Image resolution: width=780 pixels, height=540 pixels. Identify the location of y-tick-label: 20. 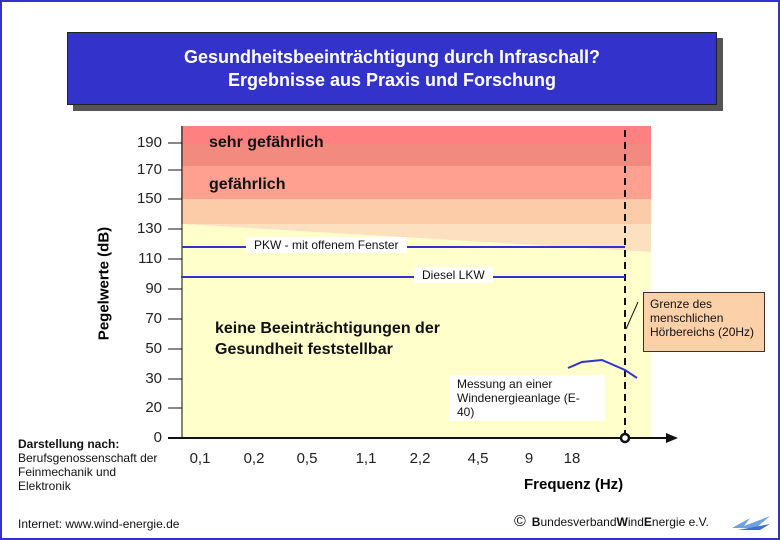
(153, 407).